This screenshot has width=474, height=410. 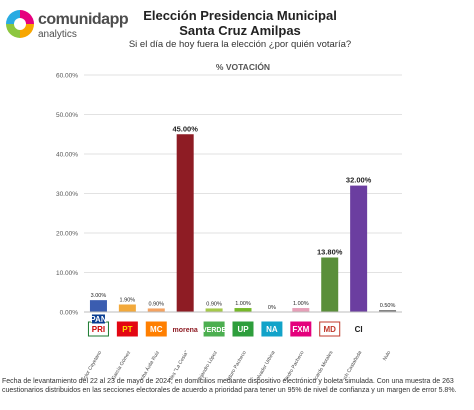 I want to click on x-tick-label: Arturo Pacheco, so click(x=236, y=365).